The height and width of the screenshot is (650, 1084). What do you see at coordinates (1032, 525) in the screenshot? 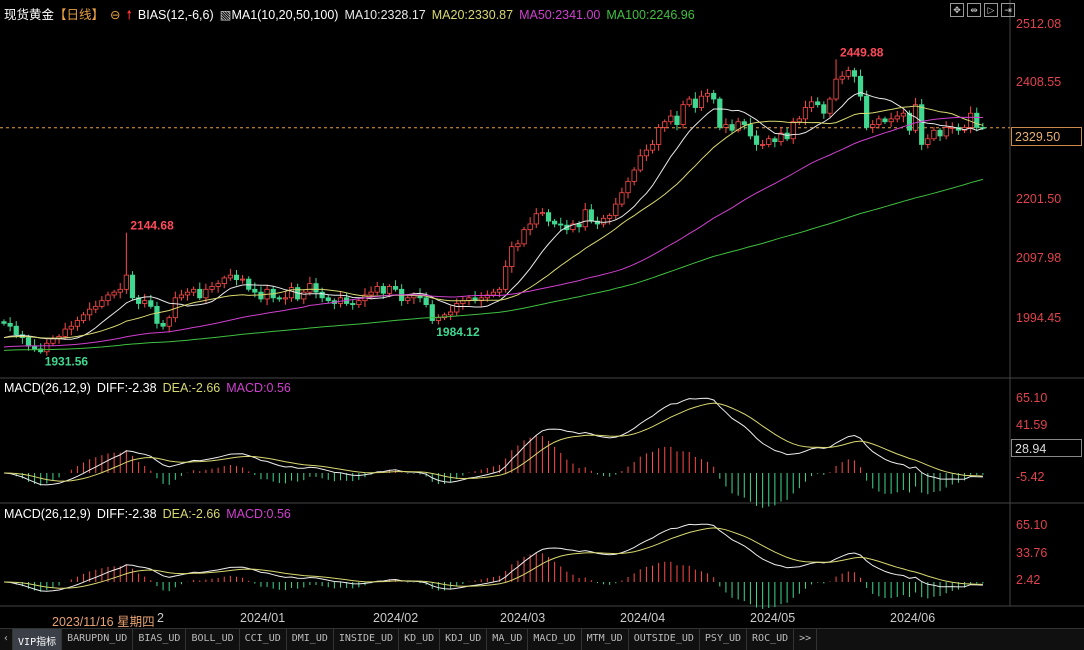
I see `macd2-tick: 65.10` at bounding box center [1032, 525].